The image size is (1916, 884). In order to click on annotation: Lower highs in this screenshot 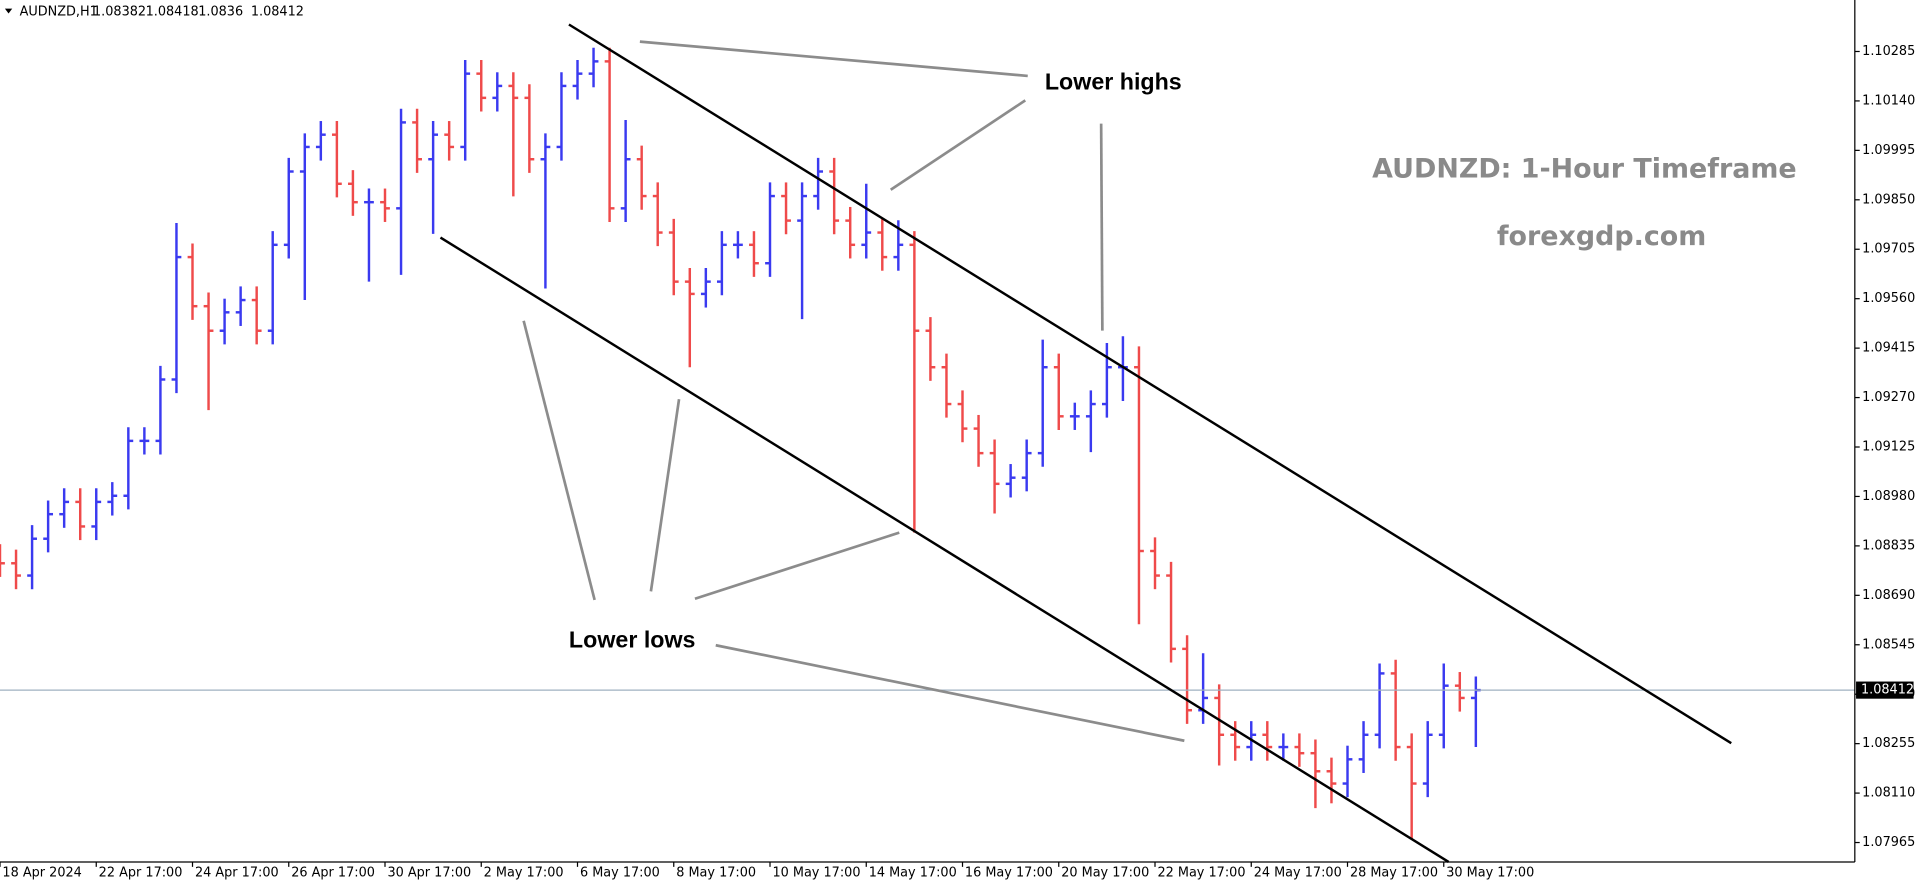, I will do `click(1113, 81)`.